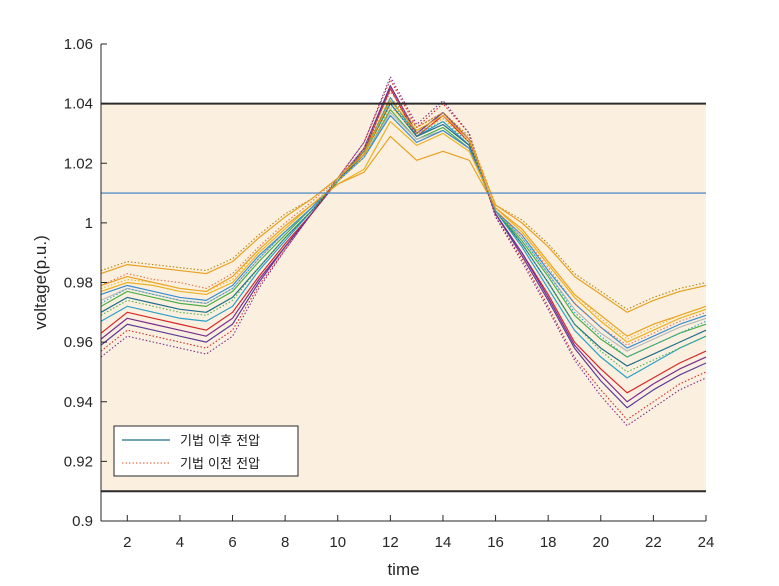 Image resolution: width=779 pixels, height=586 pixels. What do you see at coordinates (78, 402) in the screenshot?
I see `y-tick-label: 0.94` at bounding box center [78, 402].